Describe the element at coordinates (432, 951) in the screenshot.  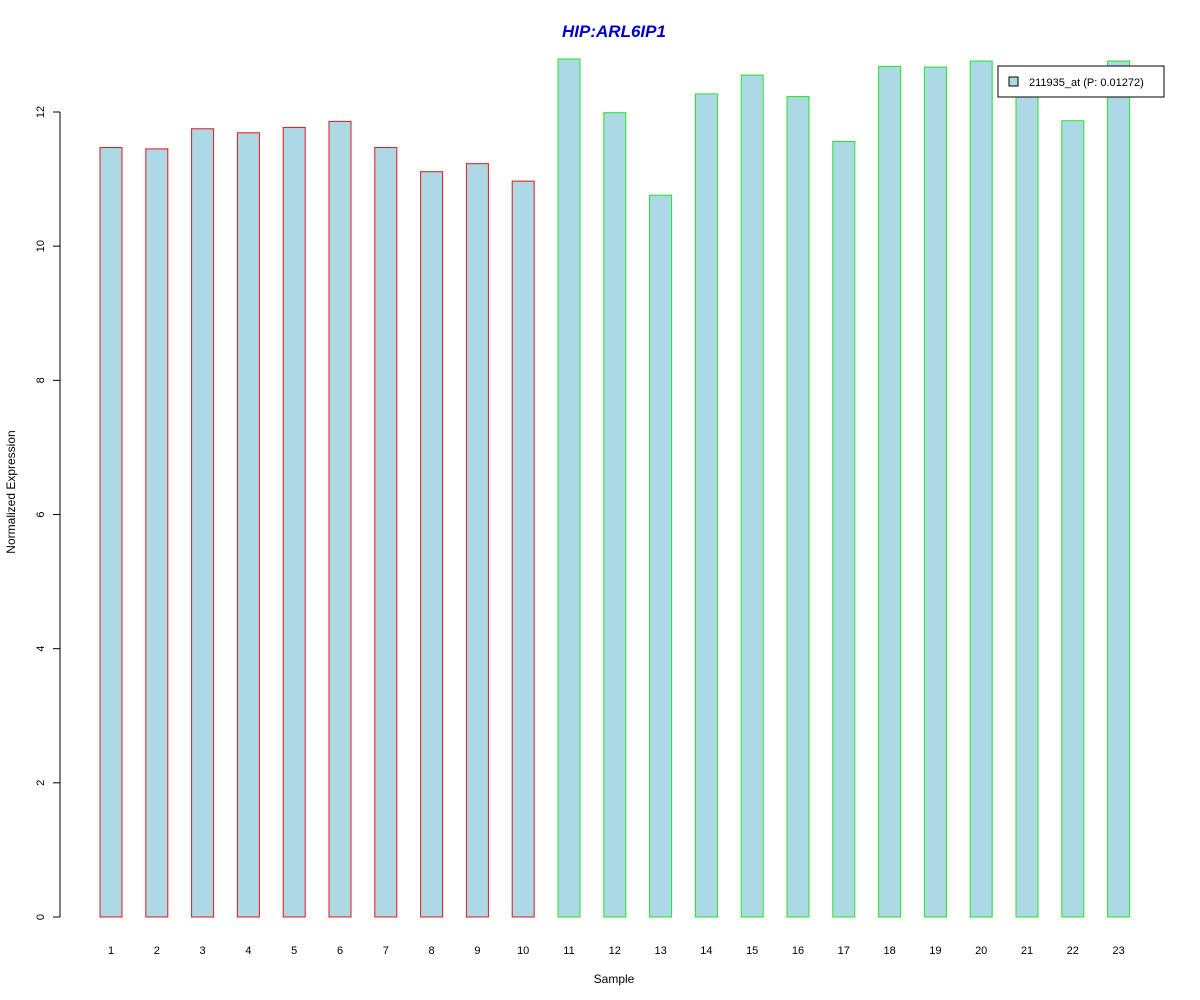
I see `x-tick-label: 8` at that location.